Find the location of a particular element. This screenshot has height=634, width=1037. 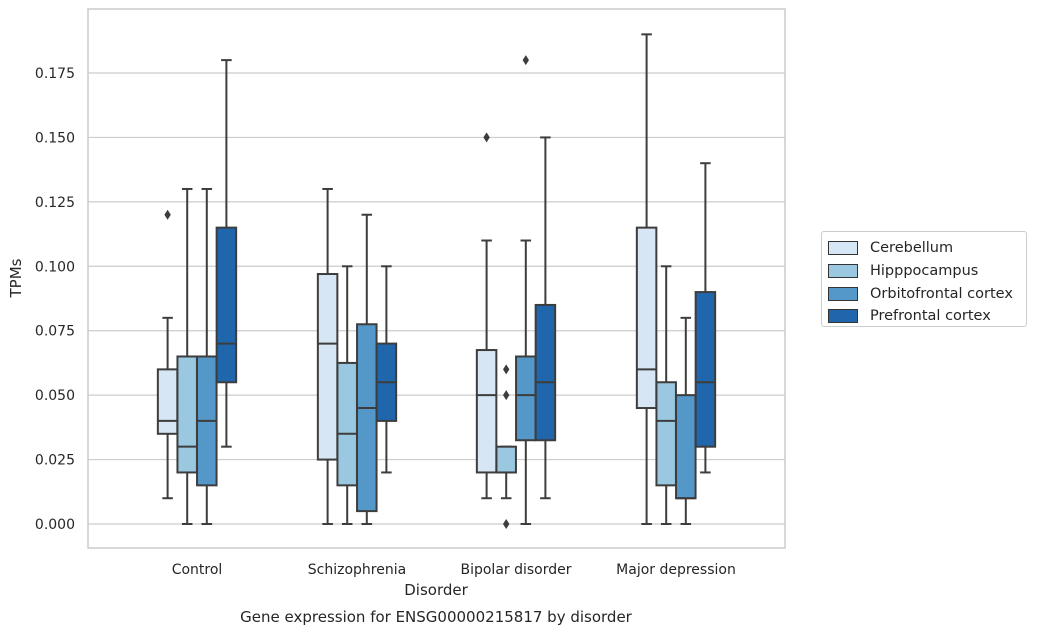

legend-item: Hipppocampus is located at coordinates (927, 271).